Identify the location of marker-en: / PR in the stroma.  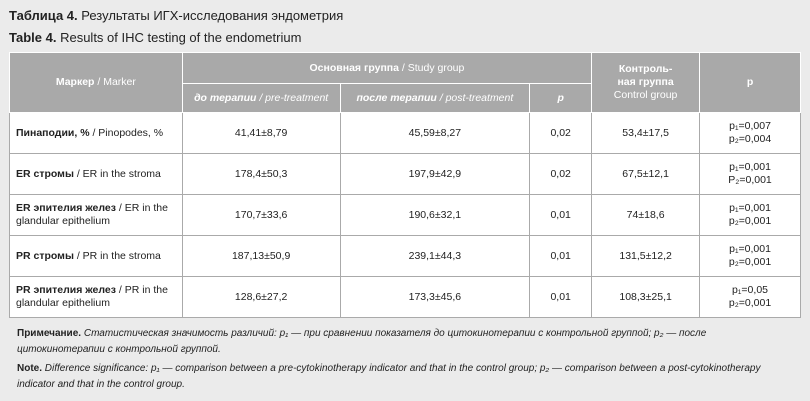
(118, 255).